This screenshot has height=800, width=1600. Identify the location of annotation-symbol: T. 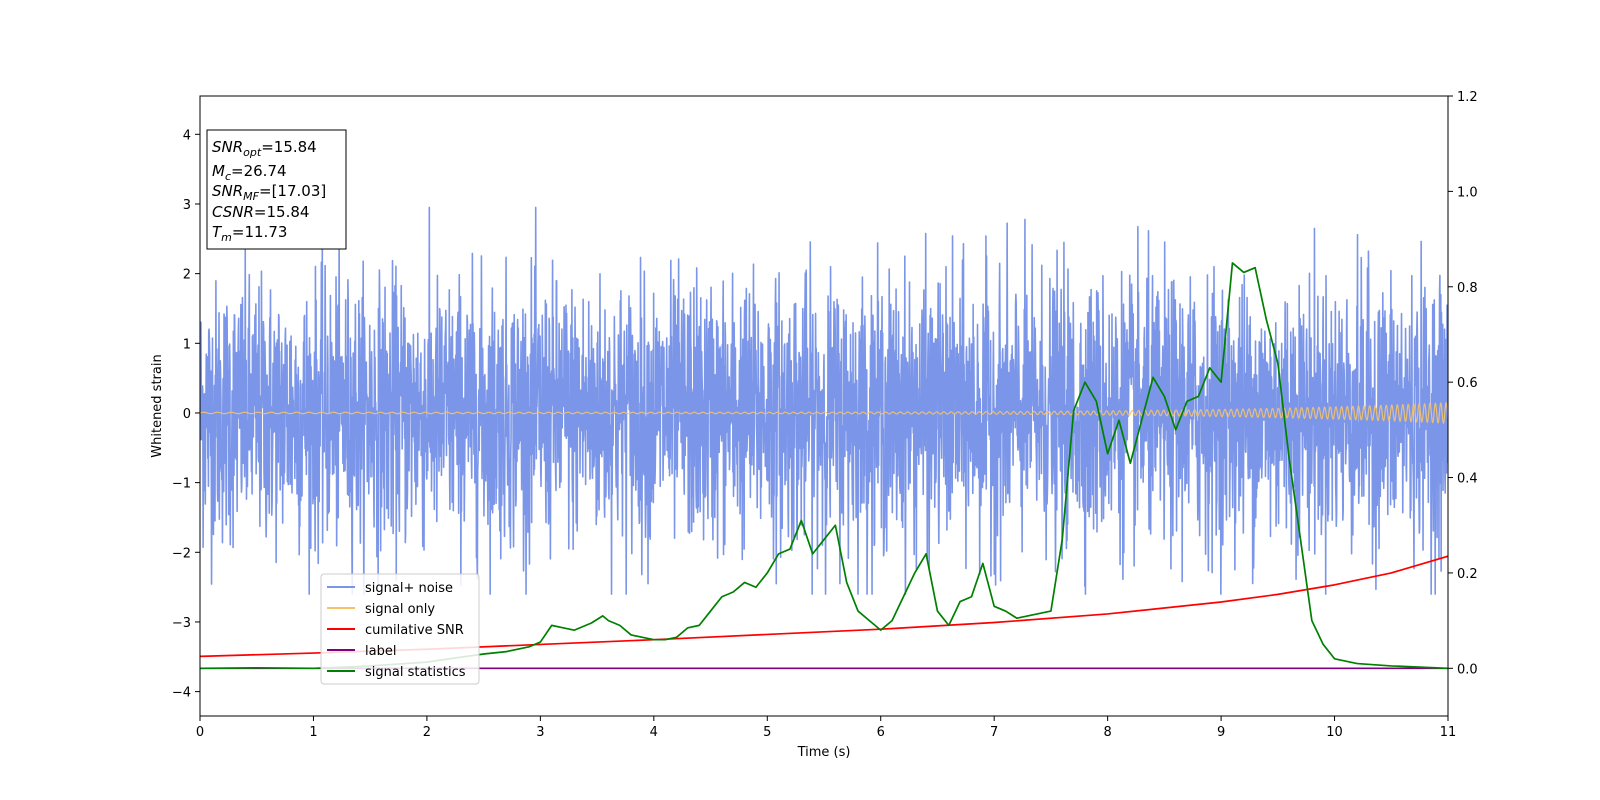
(217, 232).